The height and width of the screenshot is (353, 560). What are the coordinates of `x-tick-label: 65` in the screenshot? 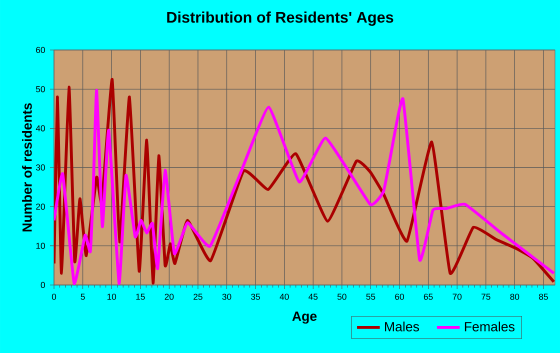 It's located at (428, 297).